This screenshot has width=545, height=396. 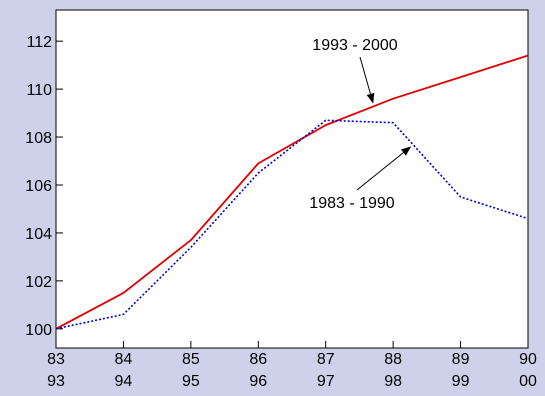 I want to click on y-tick-label: 104, so click(x=38, y=234).